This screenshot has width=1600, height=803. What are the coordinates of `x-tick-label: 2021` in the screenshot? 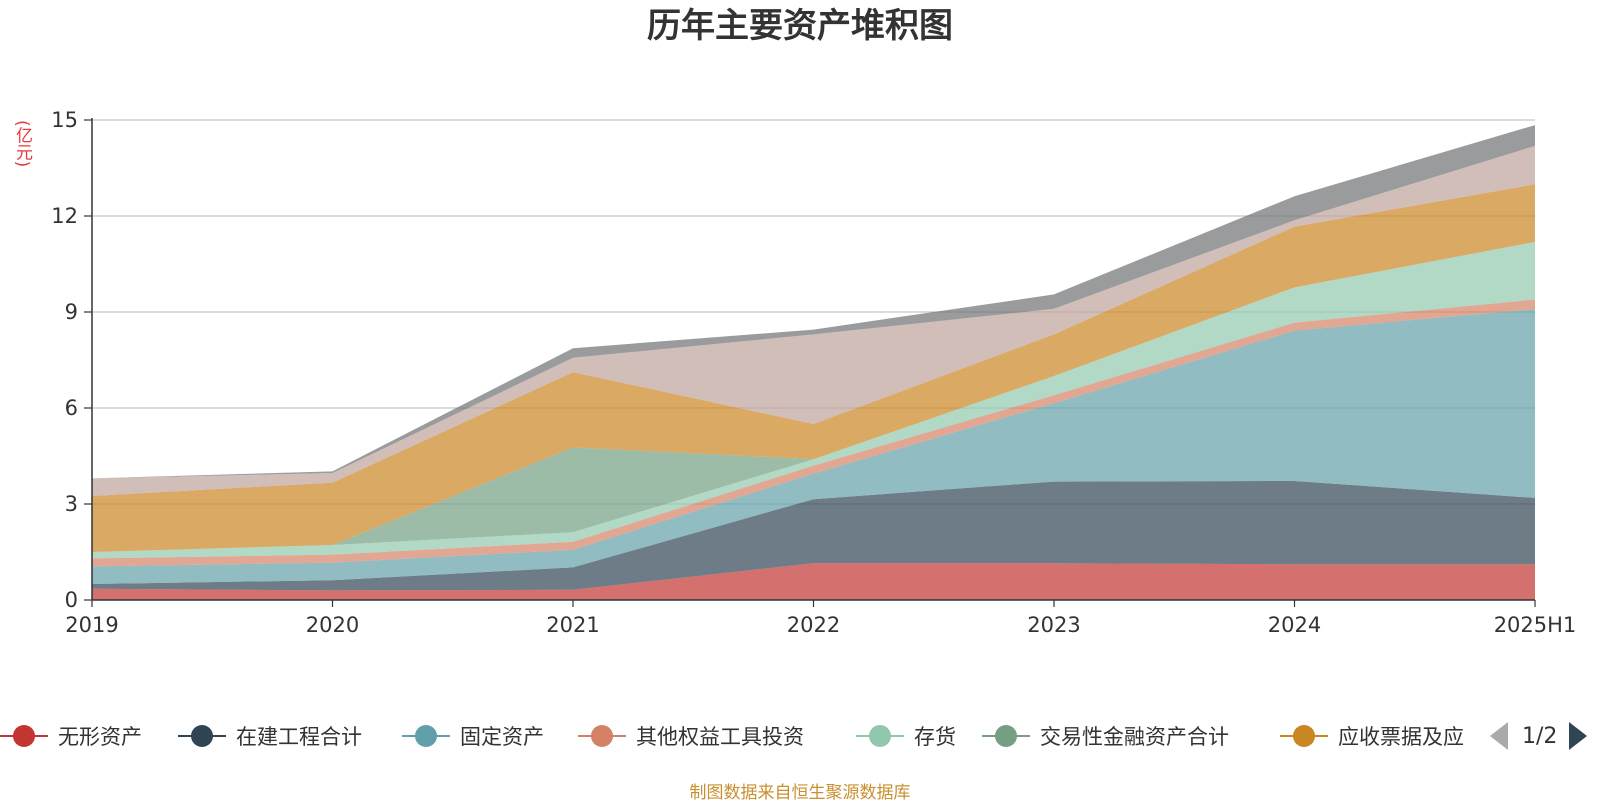 It's located at (572, 625).